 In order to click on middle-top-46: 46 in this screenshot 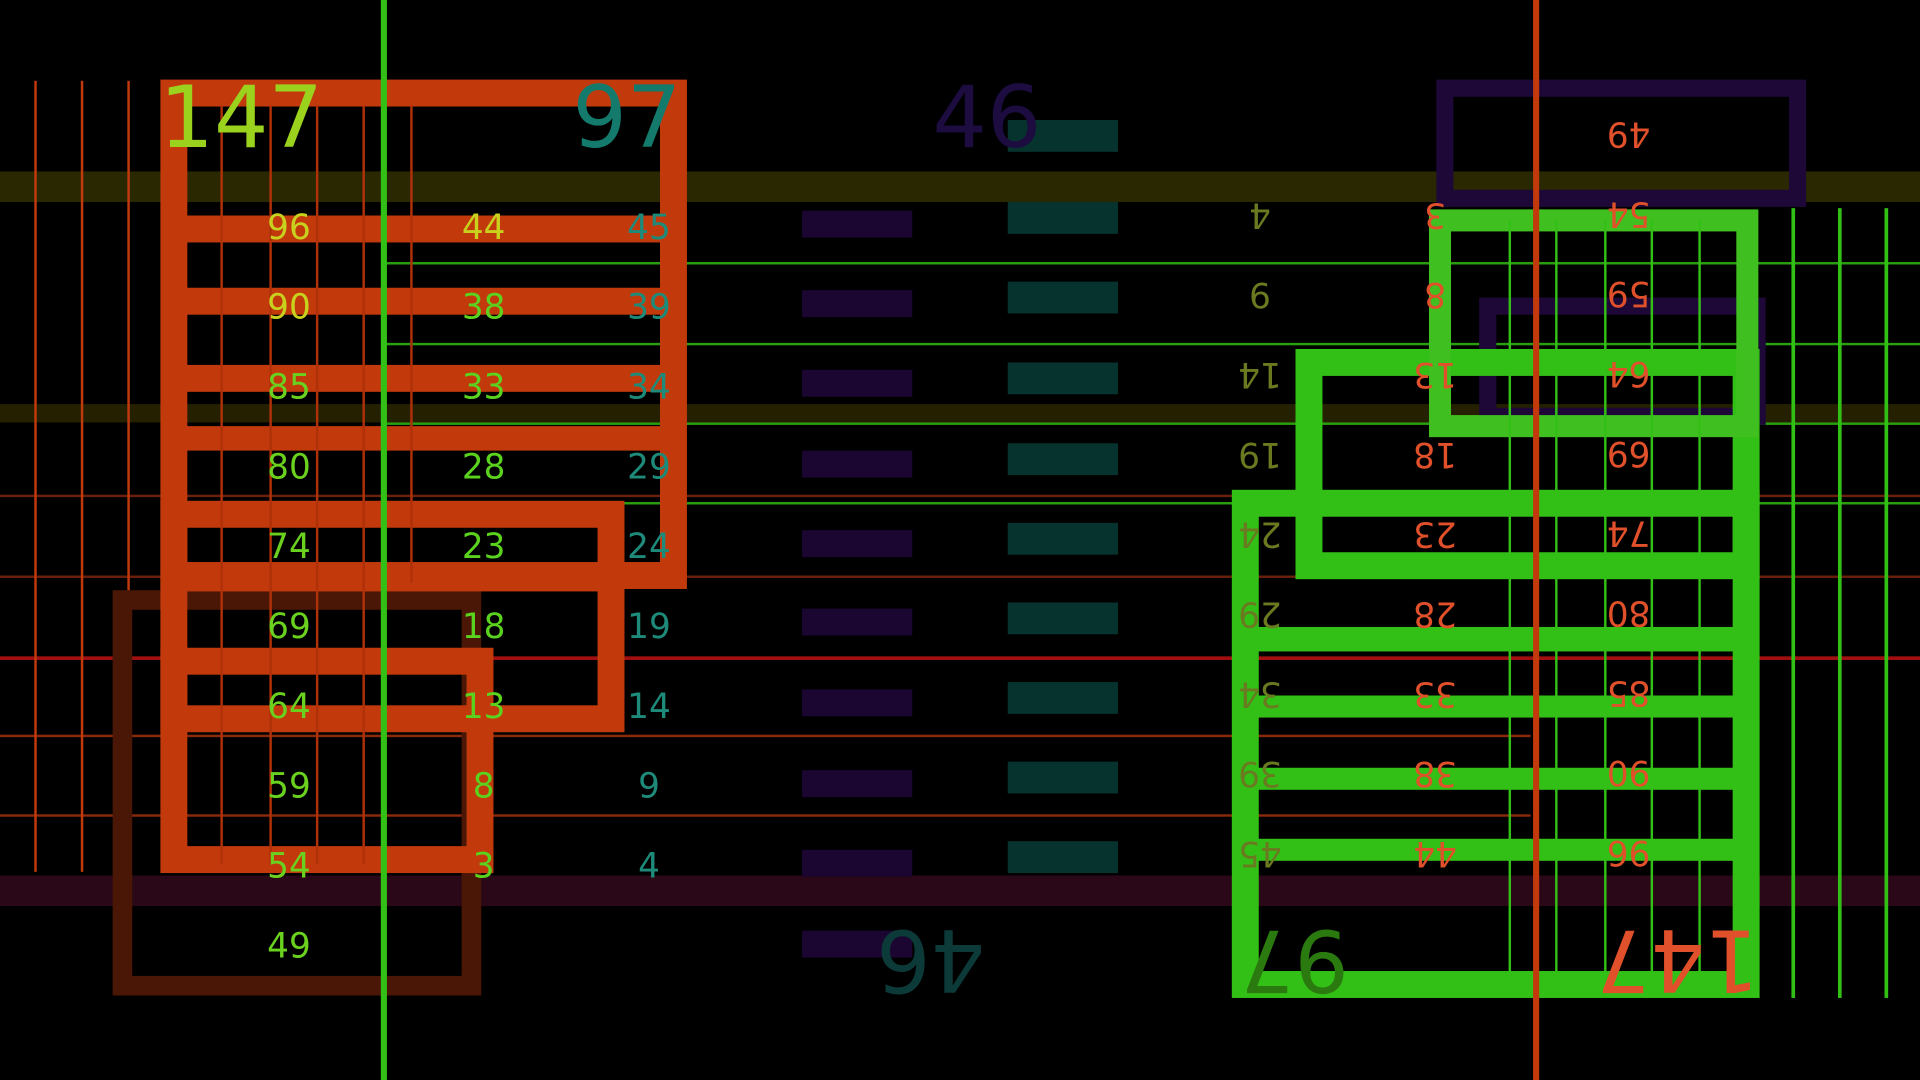, I will do `click(986, 118)`.